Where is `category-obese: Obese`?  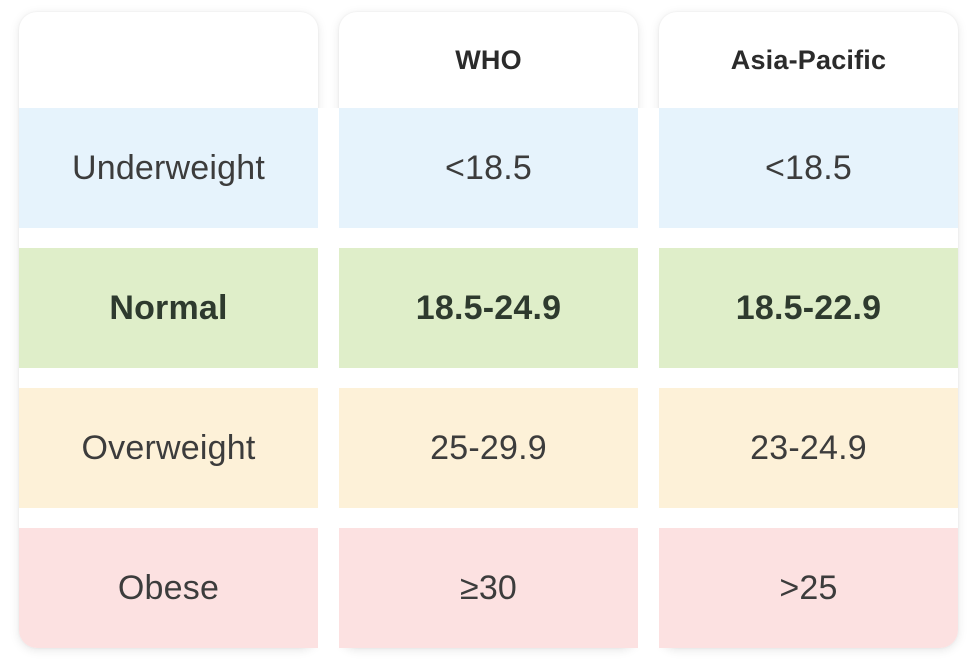 category-obese: Obese is located at coordinates (168, 587).